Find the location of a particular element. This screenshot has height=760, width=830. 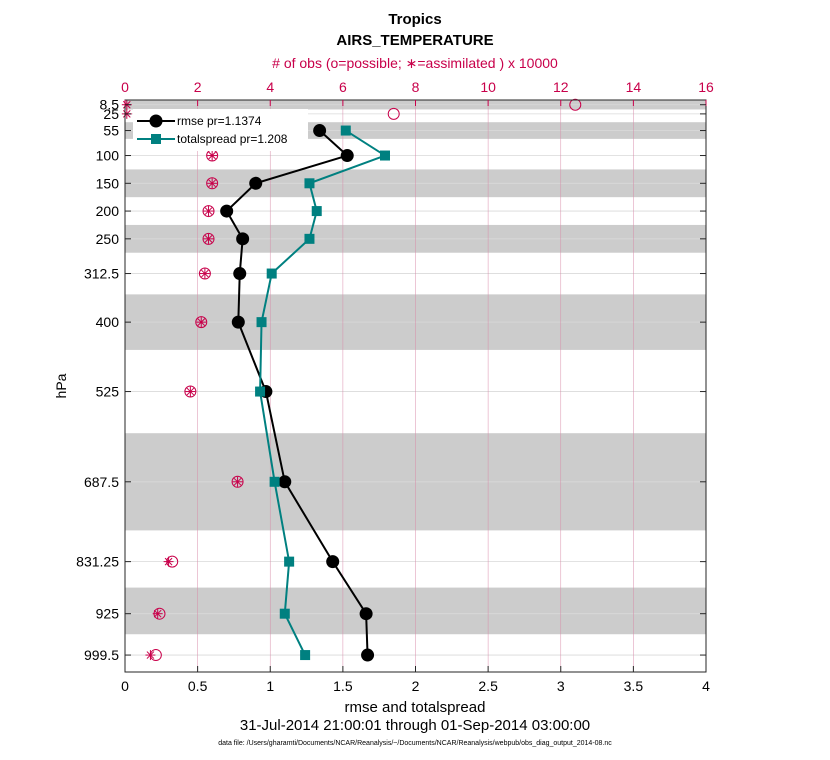

top-tick-label: 8 is located at coordinates (416, 87).